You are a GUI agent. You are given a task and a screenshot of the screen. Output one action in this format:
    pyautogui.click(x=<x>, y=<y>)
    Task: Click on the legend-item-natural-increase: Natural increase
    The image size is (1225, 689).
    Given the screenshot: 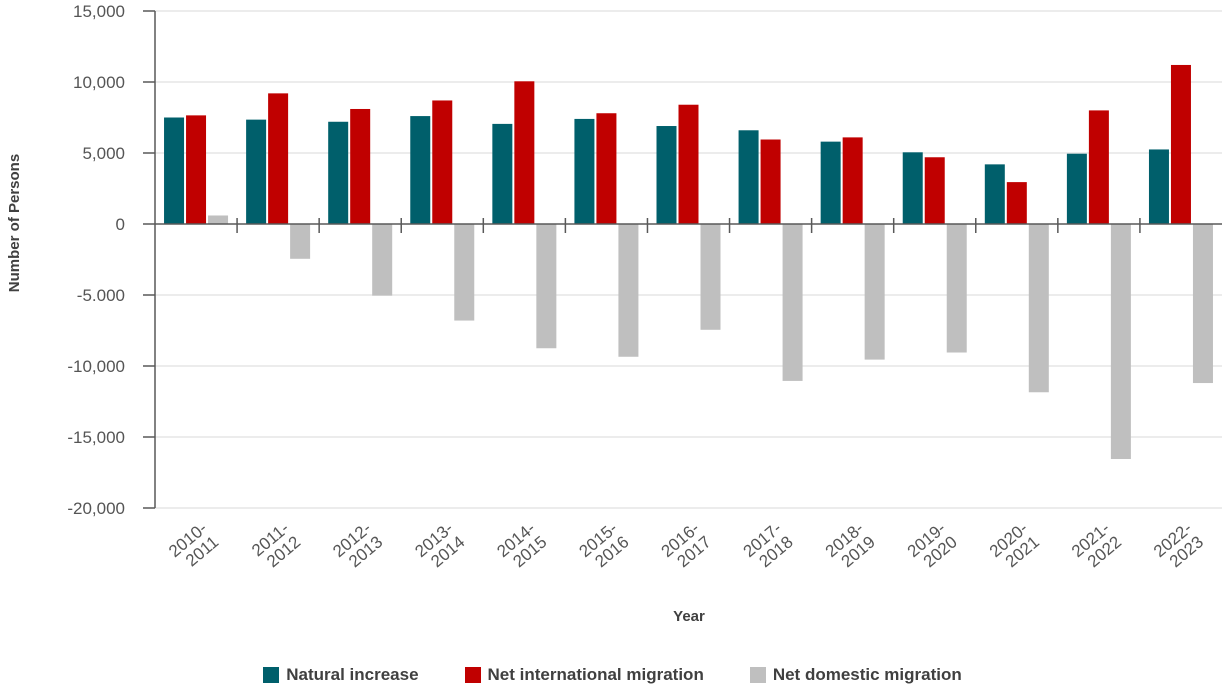 What is the action you would take?
    pyautogui.click(x=341, y=675)
    